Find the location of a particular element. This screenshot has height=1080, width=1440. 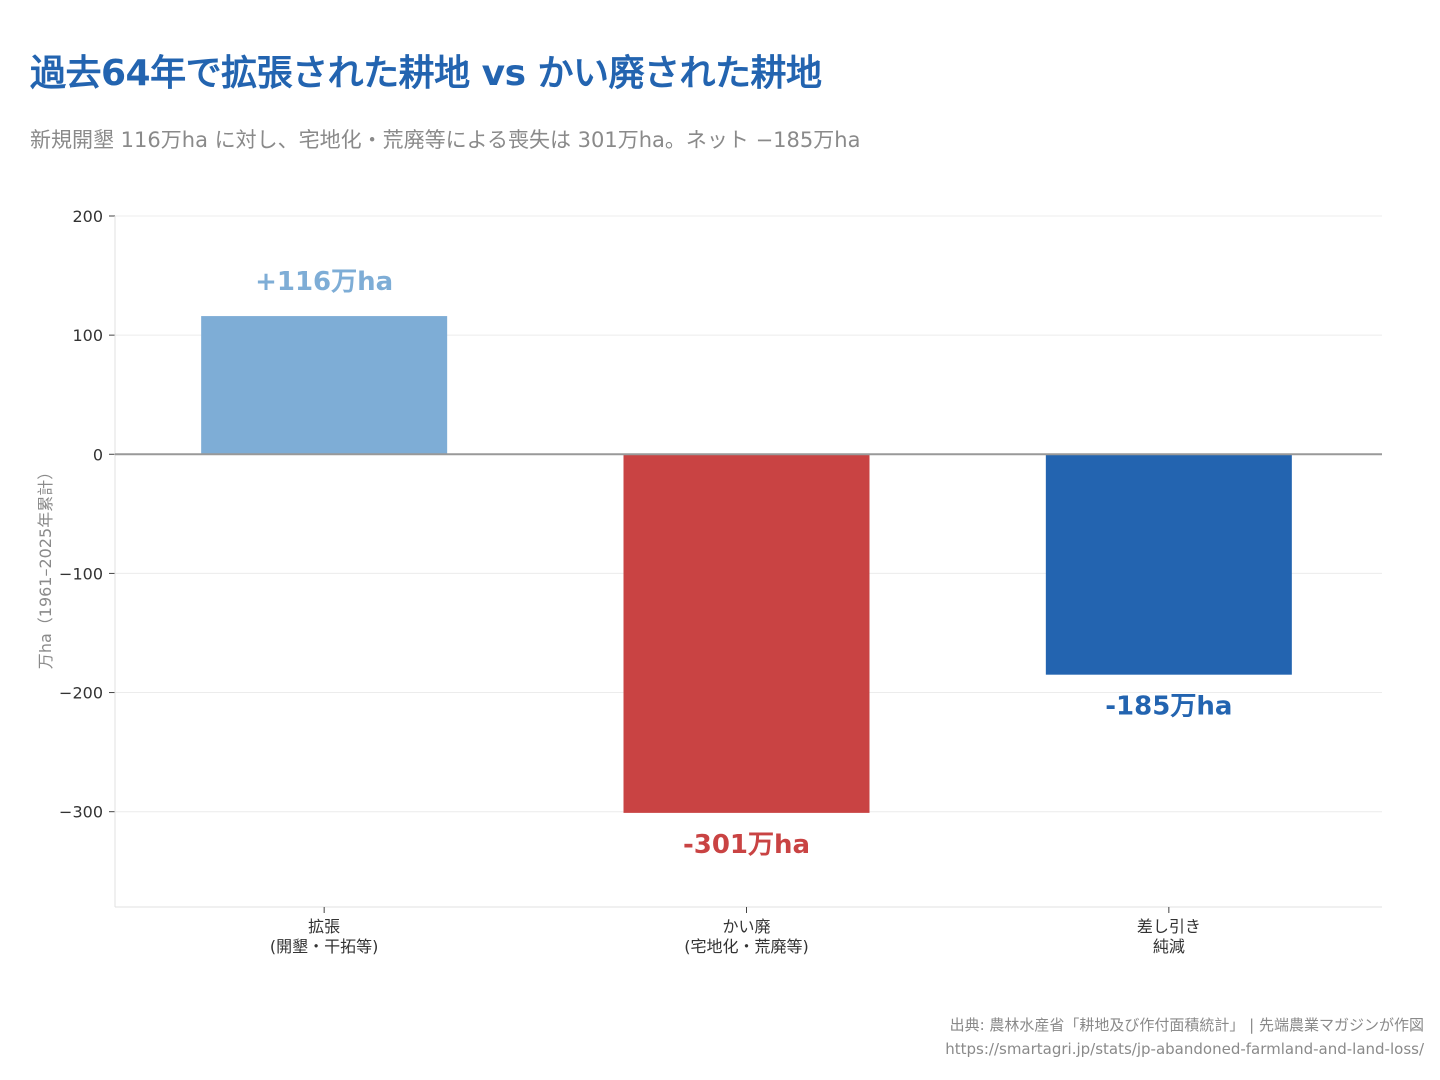

y-tick-label: 100 is located at coordinates (87, 335).